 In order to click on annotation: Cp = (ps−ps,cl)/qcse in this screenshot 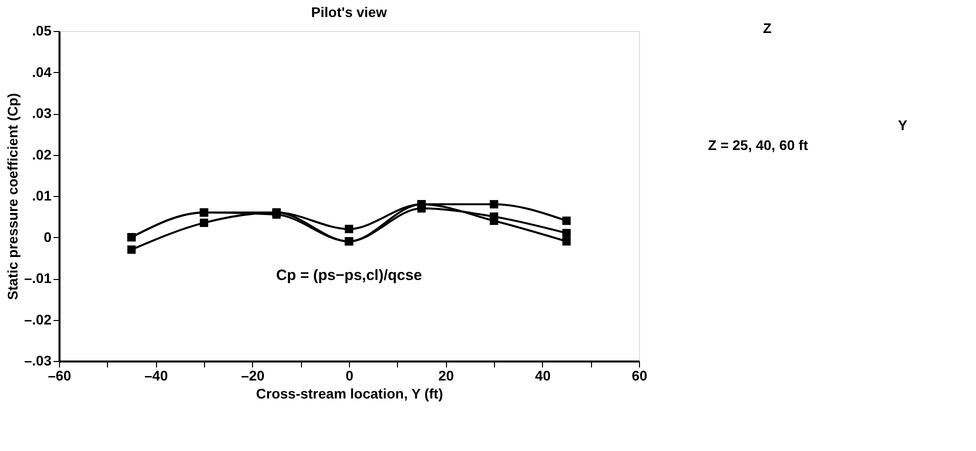, I will do `click(349, 275)`.